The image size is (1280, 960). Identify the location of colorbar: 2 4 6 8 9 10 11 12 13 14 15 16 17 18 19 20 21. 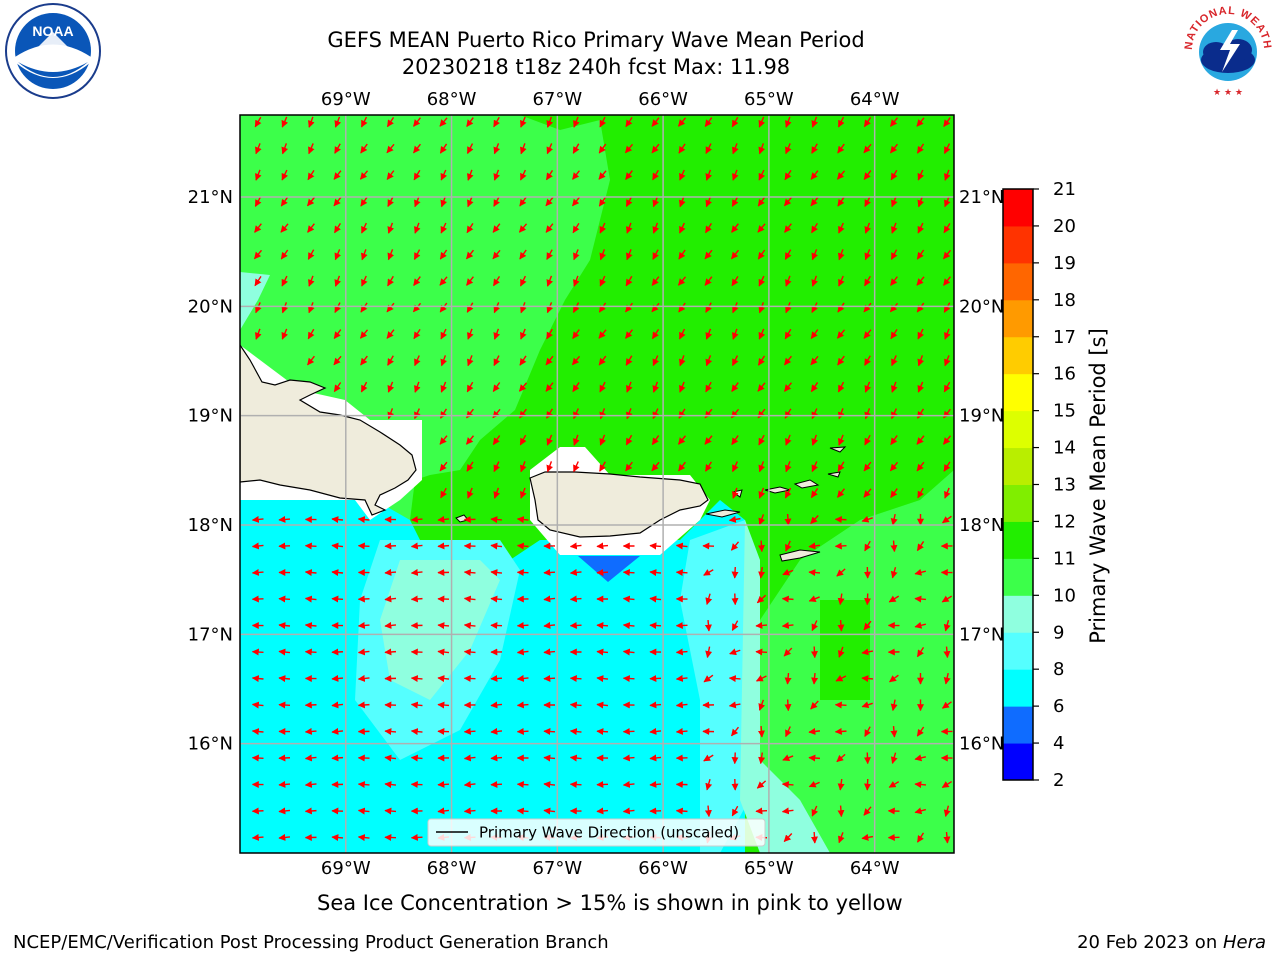
(1039, 485).